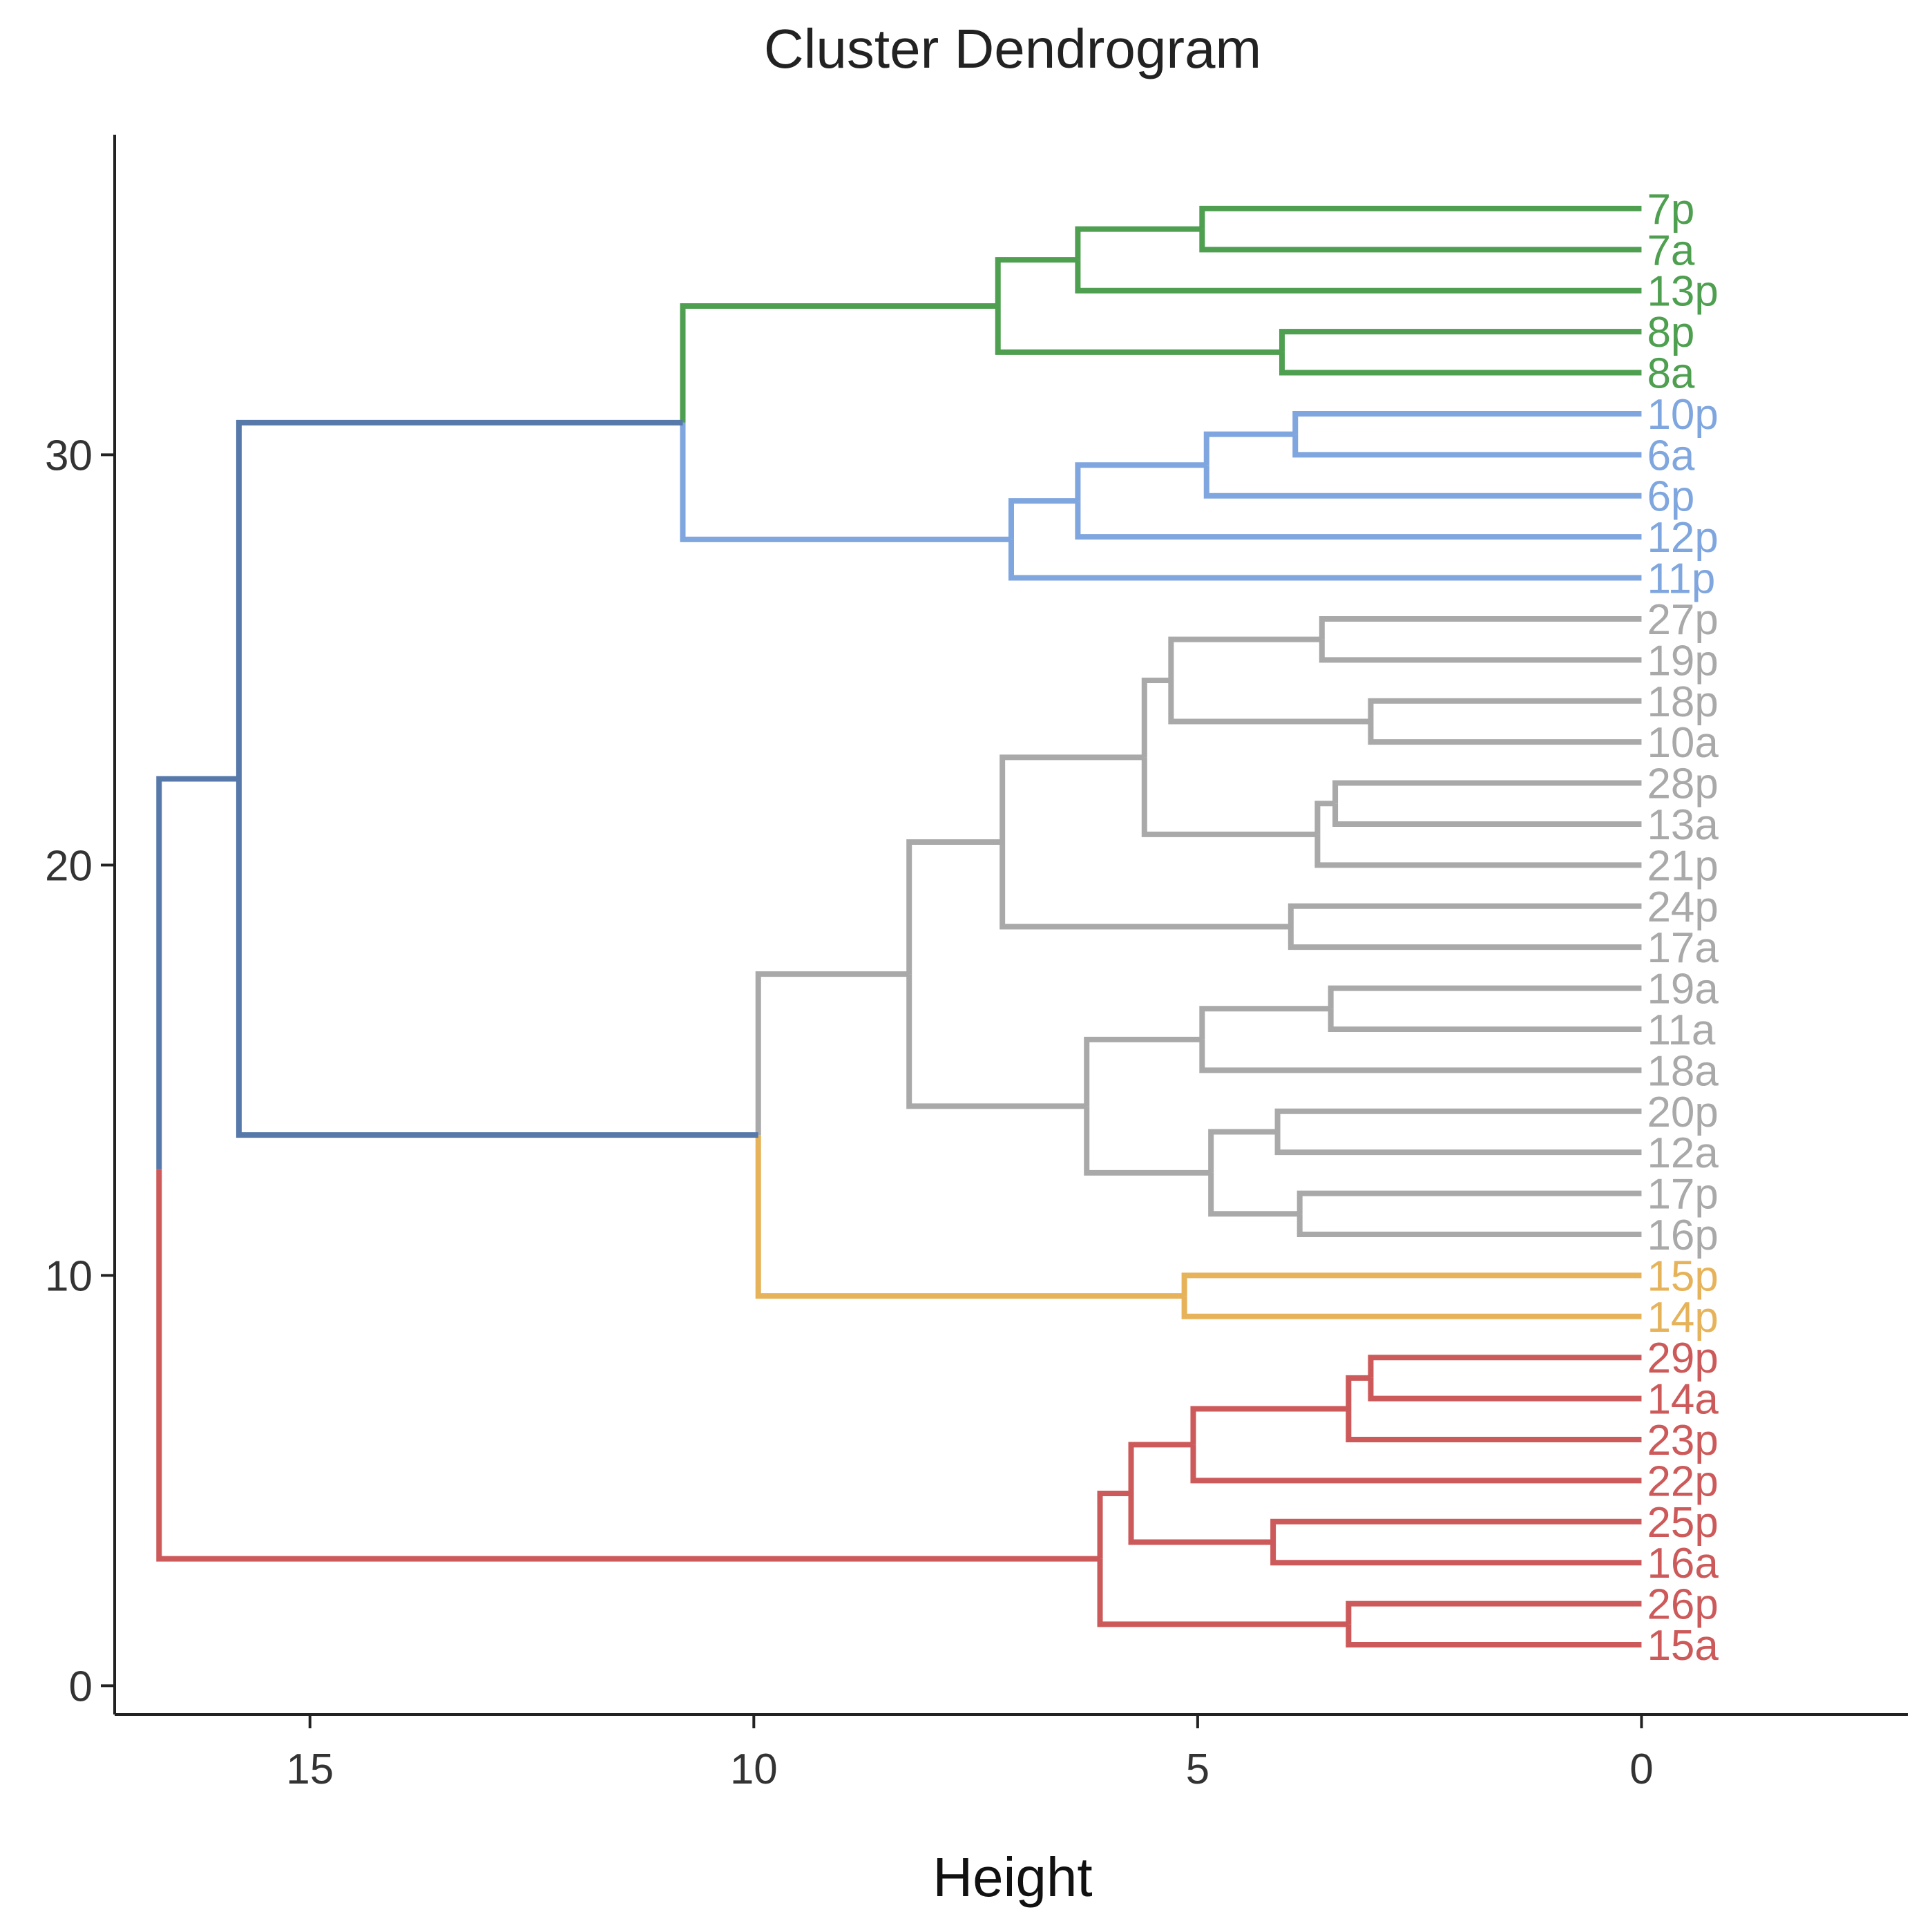 The height and width of the screenshot is (1930, 1932). I want to click on leaf-label: 29p, so click(1682, 1358).